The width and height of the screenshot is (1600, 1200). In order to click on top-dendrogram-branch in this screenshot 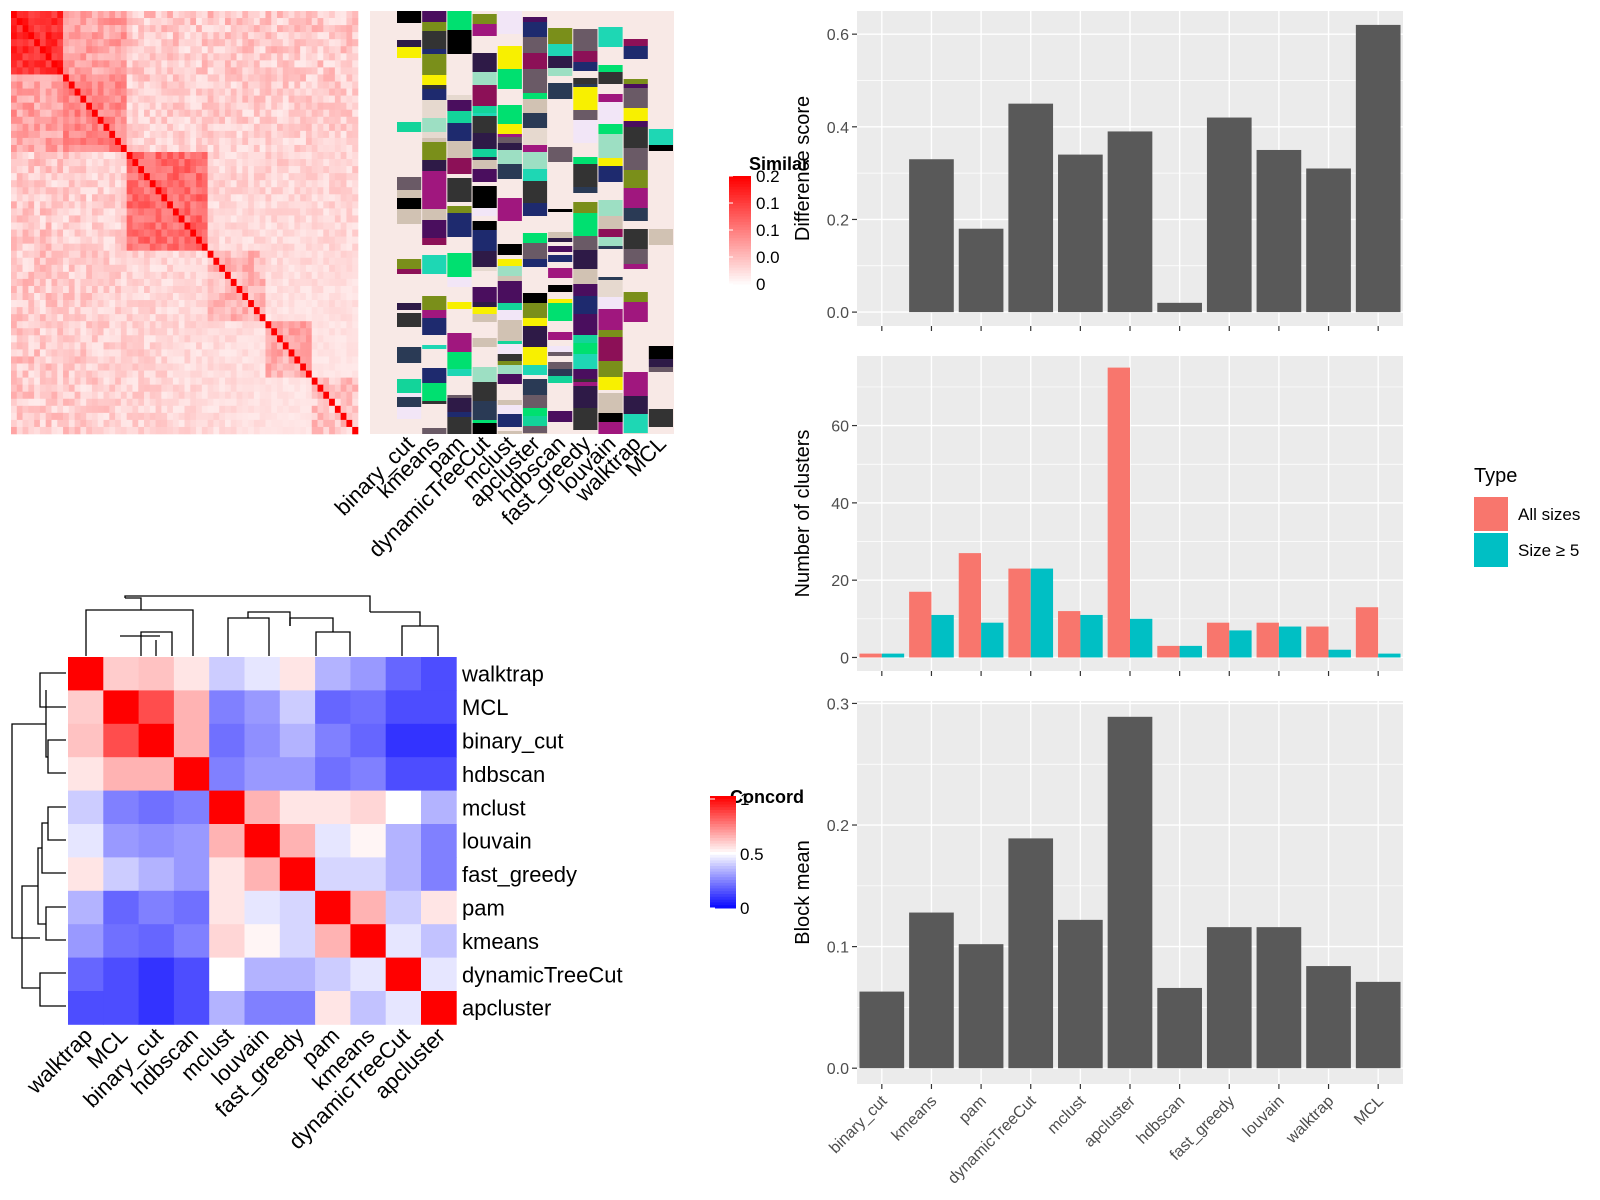, I will do `click(139, 617)`.